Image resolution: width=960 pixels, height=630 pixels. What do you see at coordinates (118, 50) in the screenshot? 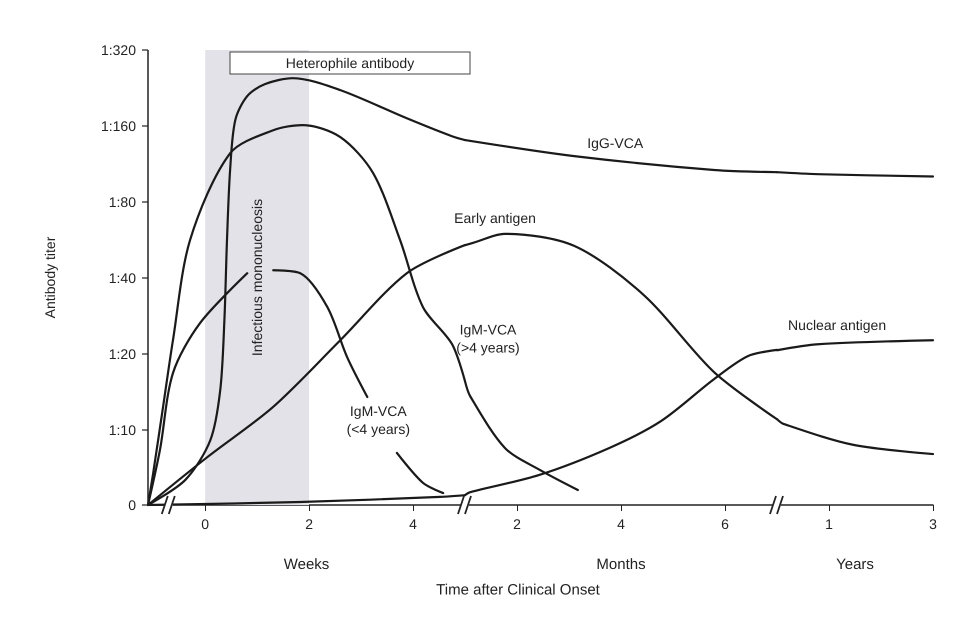
I see `text: 1:320` at bounding box center [118, 50].